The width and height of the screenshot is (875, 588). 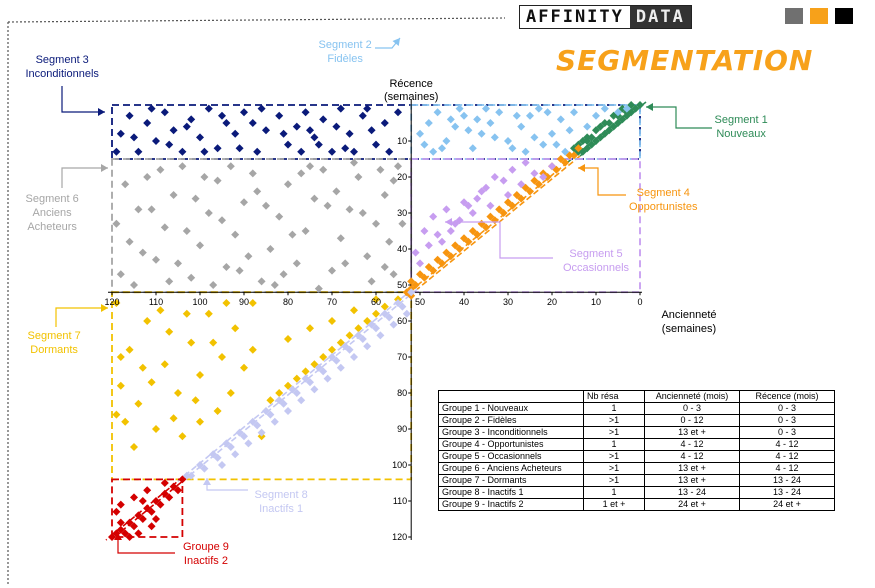 I want to click on row-group-name: Groupe 2 - Fidèles, so click(x=511, y=420).